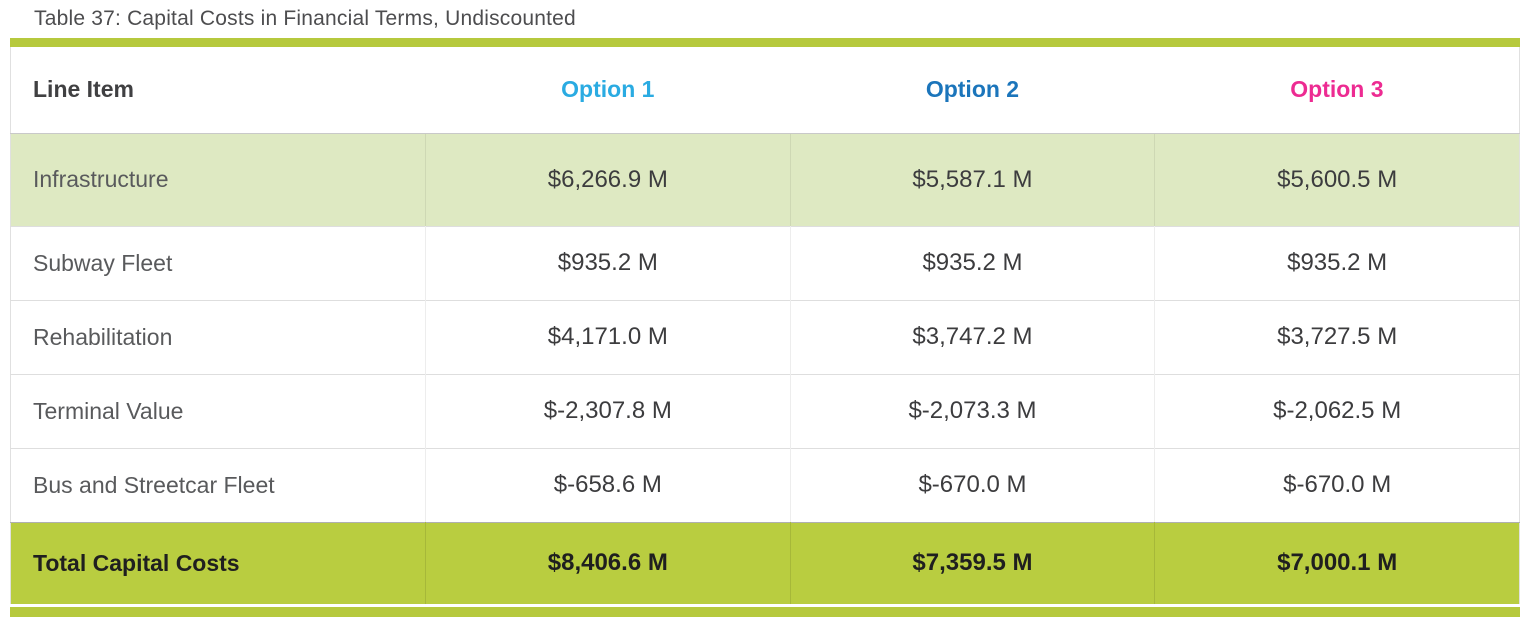 The image size is (1530, 629). What do you see at coordinates (1337, 410) in the screenshot?
I see `row-value: $-2,062.5 M` at bounding box center [1337, 410].